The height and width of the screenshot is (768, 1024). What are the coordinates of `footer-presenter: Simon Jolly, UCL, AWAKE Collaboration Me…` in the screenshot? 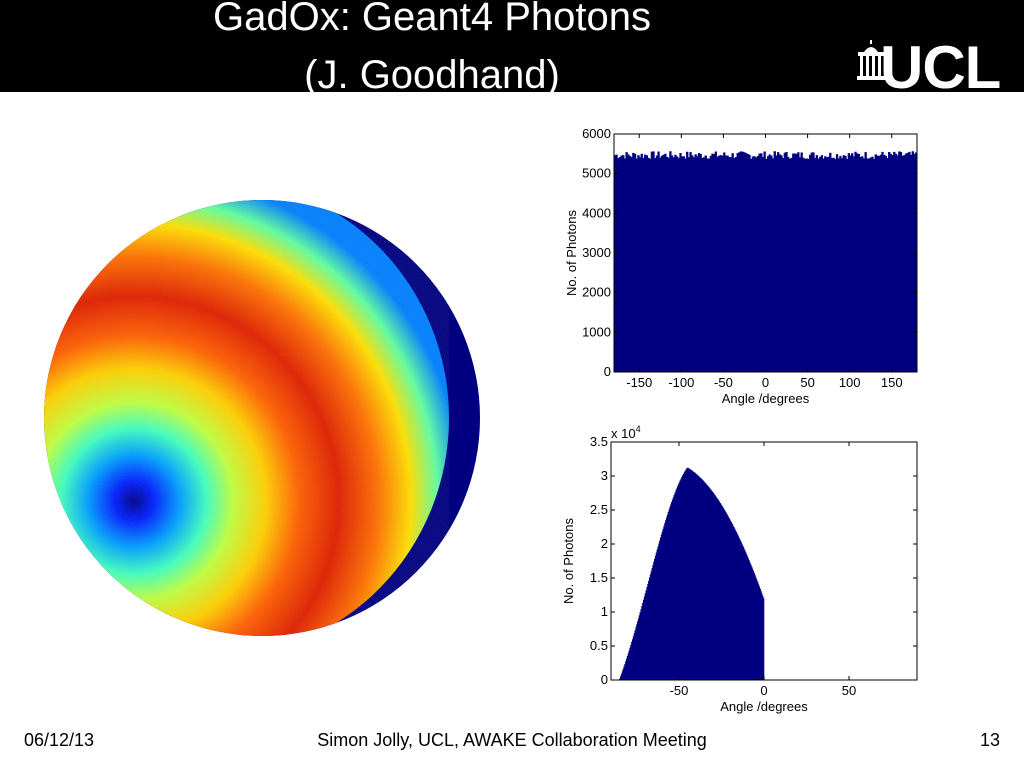 It's located at (512, 740).